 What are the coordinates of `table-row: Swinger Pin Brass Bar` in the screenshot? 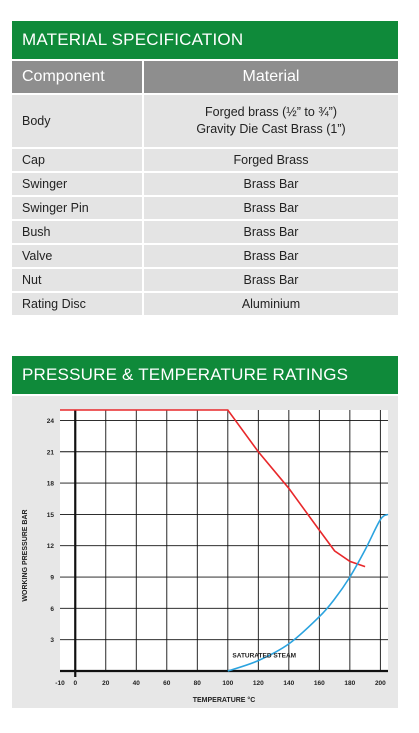 It's located at (205, 207).